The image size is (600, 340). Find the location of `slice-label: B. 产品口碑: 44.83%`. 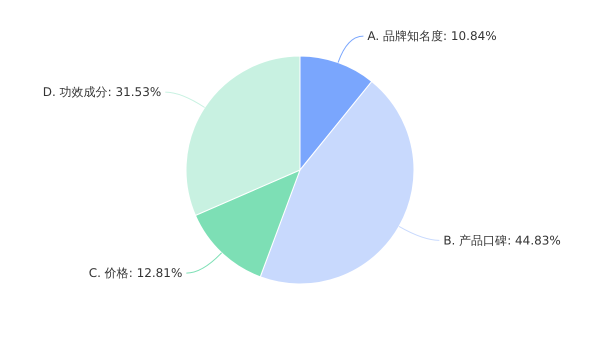

slice-label: B. 产品口碑: 44.83% is located at coordinates (502, 240).